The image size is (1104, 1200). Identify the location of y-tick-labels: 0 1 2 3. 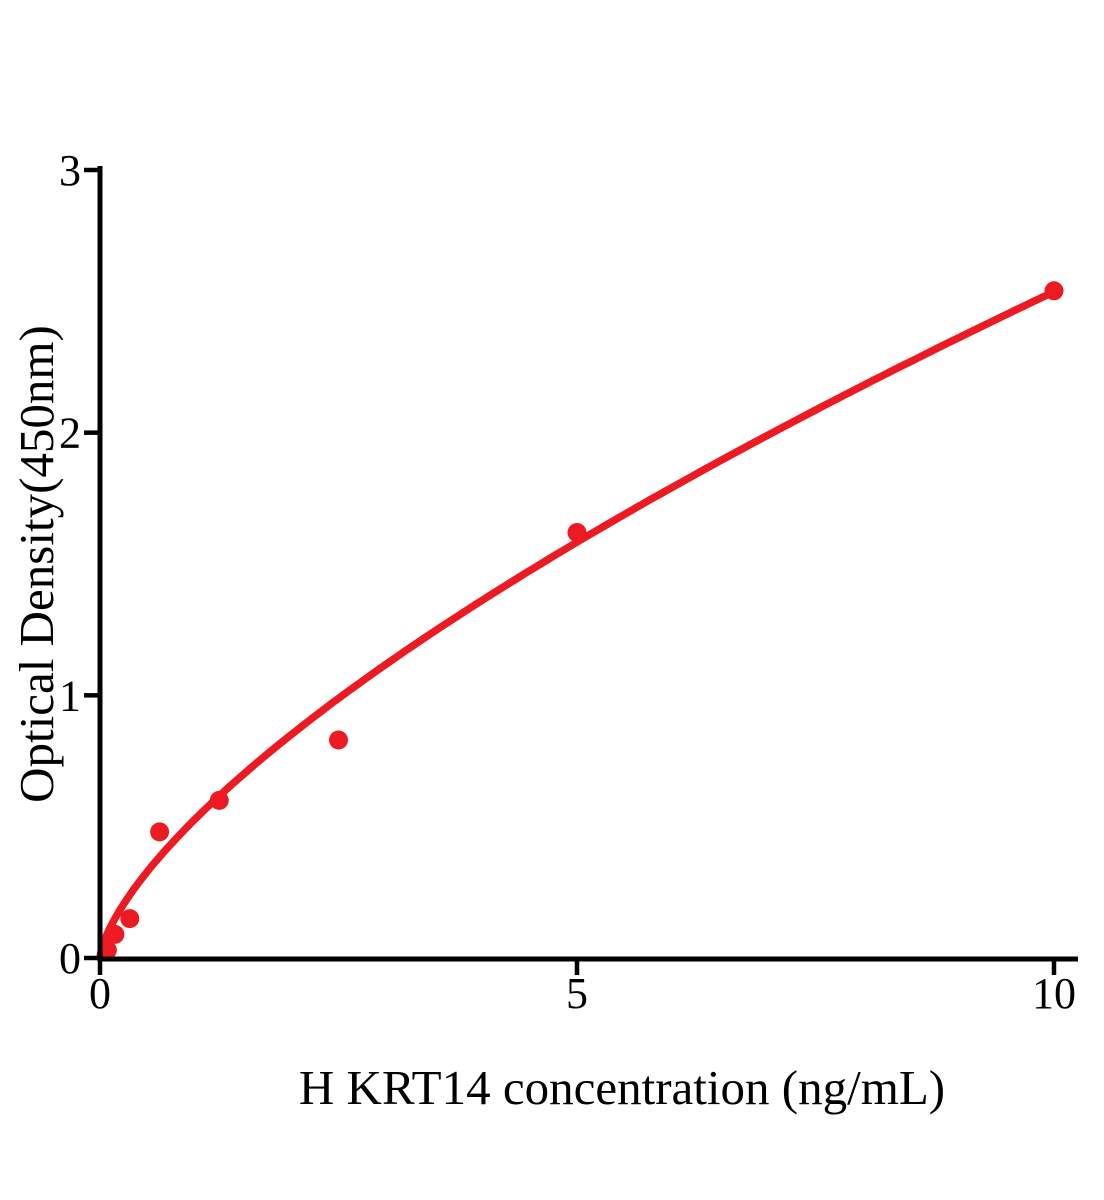
(70, 564).